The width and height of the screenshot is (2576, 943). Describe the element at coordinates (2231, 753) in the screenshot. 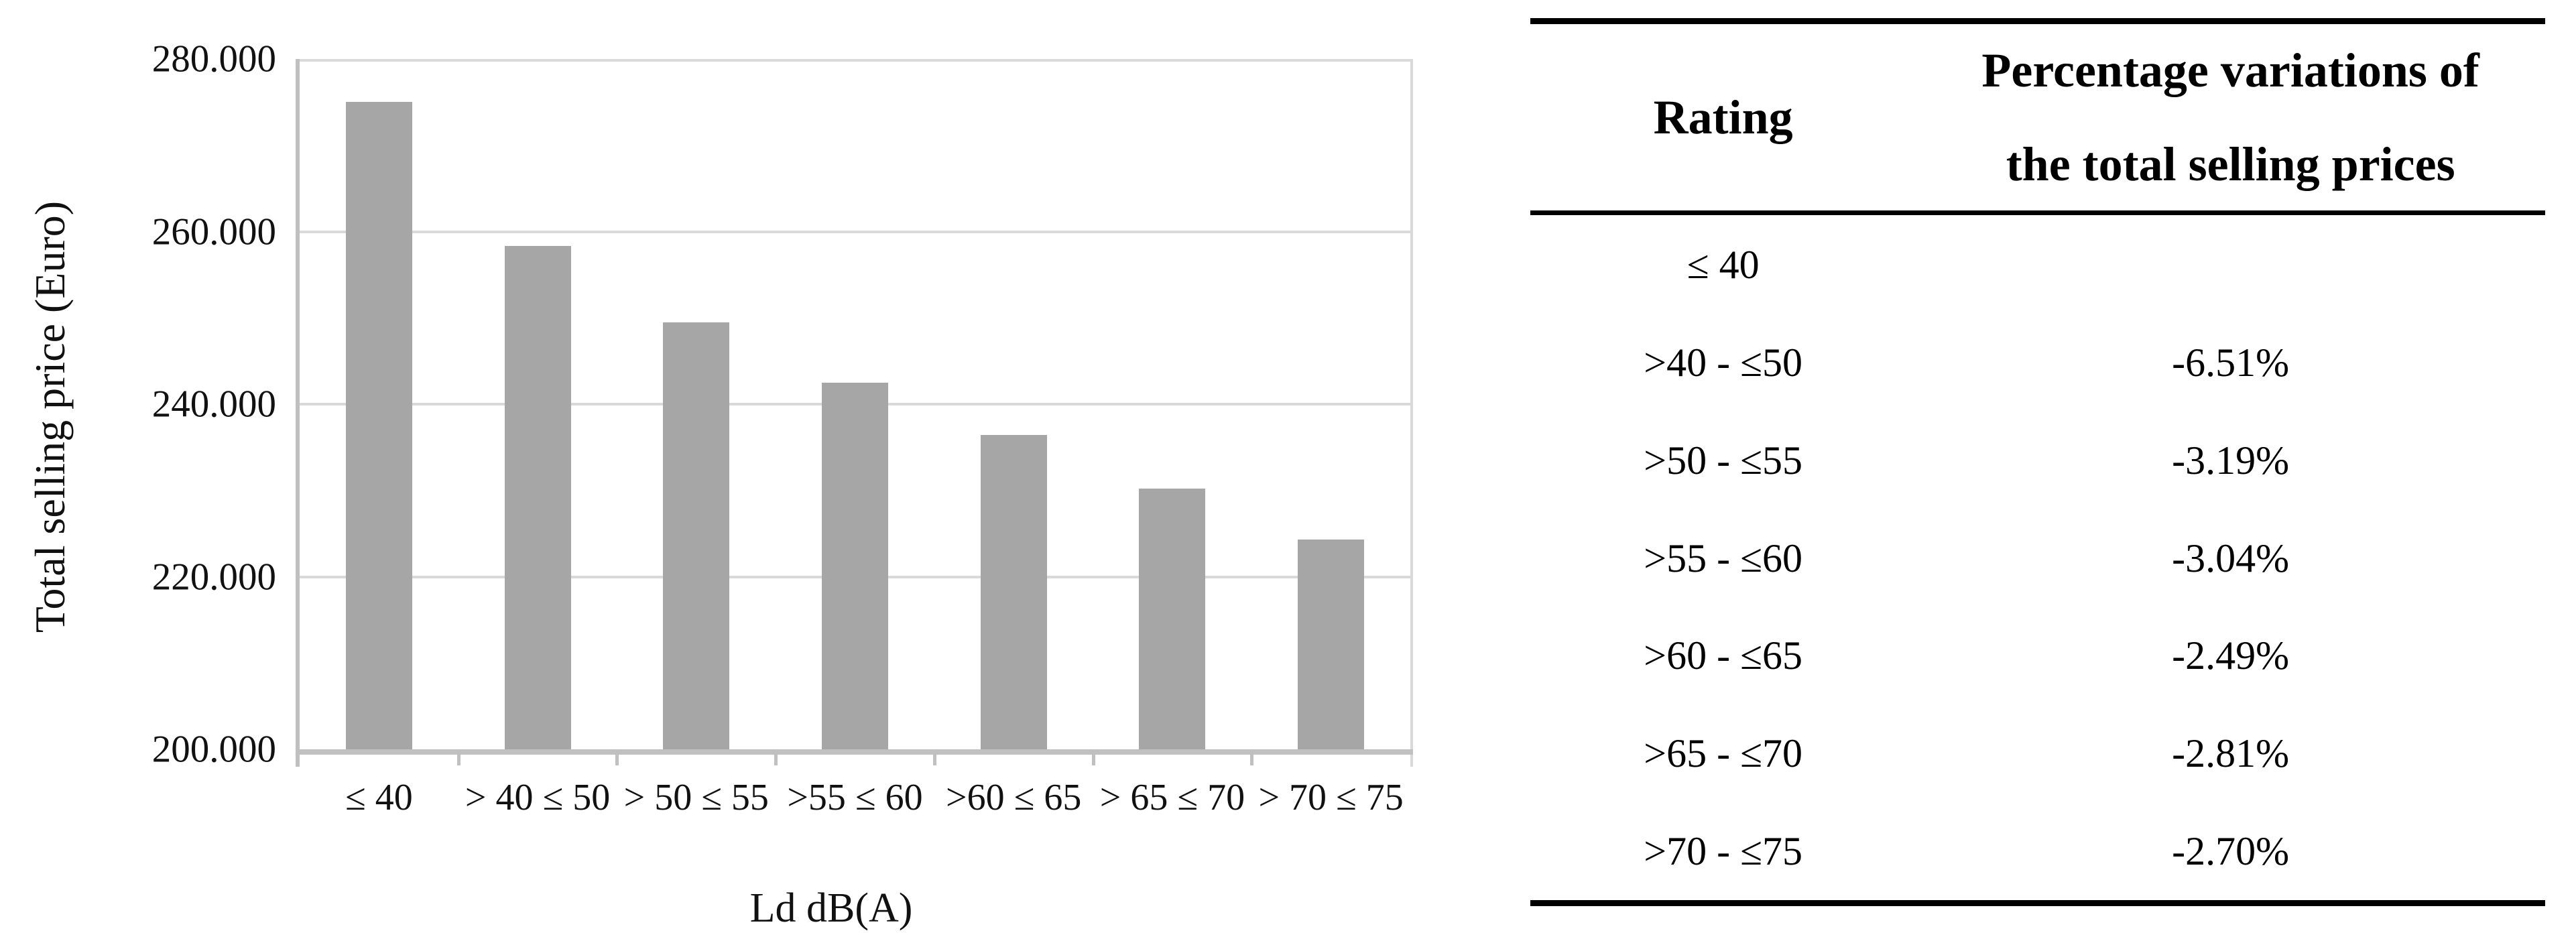

I see `variation-cell: -2.81%` at that location.